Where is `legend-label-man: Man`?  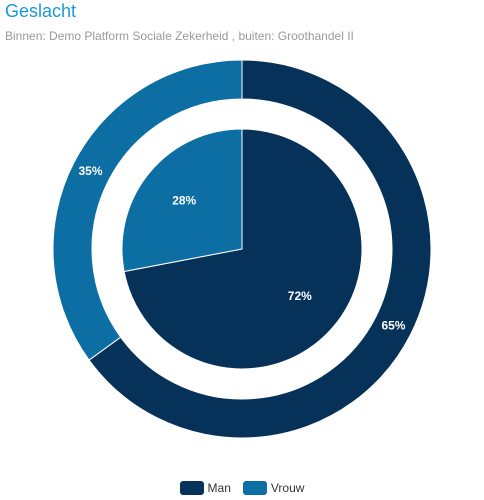
legend-label-man: Man is located at coordinates (219, 488).